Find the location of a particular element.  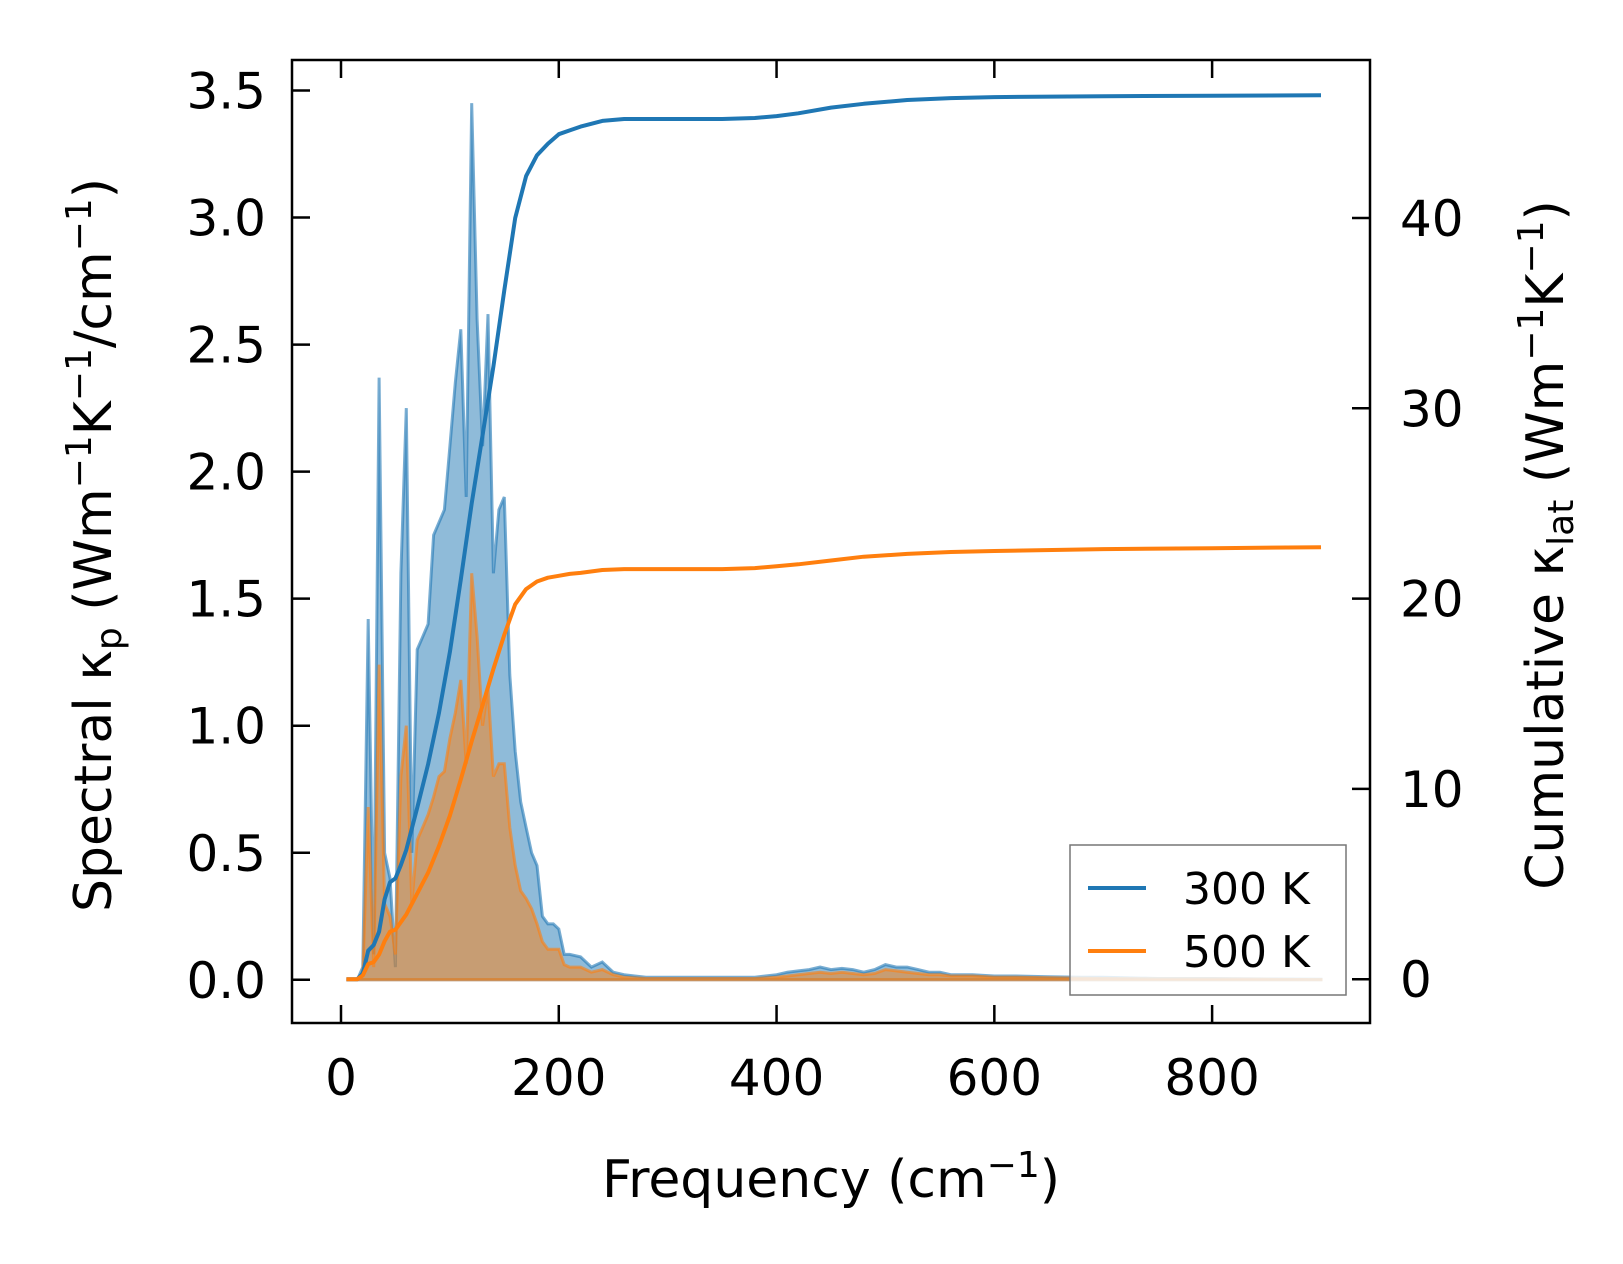

y-axis-right-label: Cumulative κlat (Wm−1K−1) is located at coordinates (1546, 545).